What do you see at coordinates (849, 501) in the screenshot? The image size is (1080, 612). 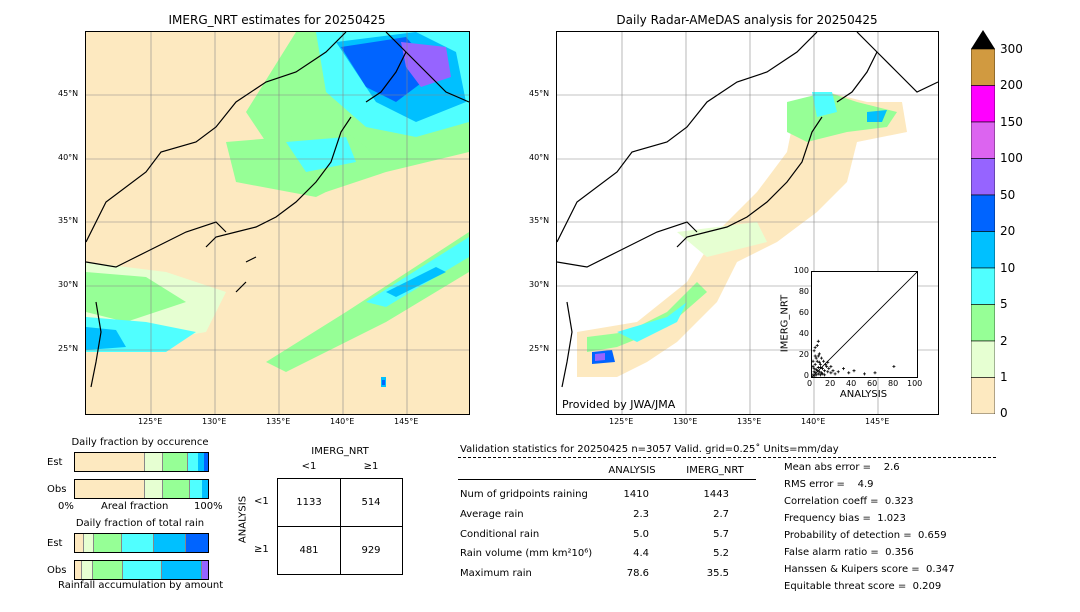 I see `score-line: Correlation coeff = 0.323` at bounding box center [849, 501].